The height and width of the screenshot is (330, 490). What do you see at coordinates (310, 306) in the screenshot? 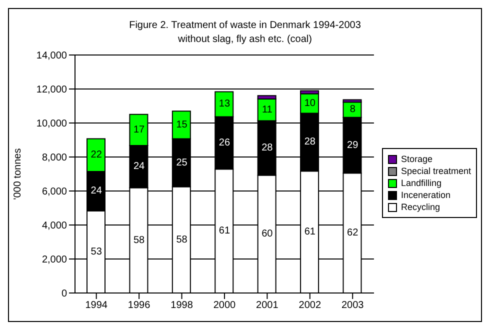
I see `x-tick-label: 2002` at bounding box center [310, 306].